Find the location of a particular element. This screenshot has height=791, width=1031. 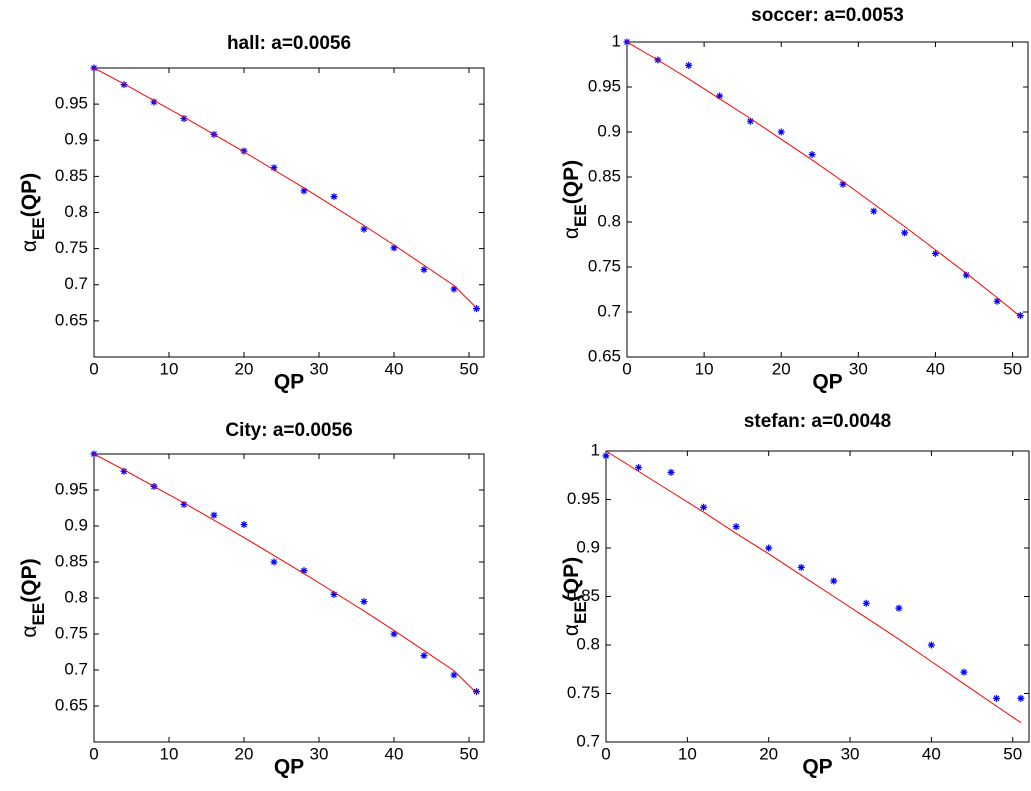

chart-title: City: a=0.0056 is located at coordinates (288, 430).